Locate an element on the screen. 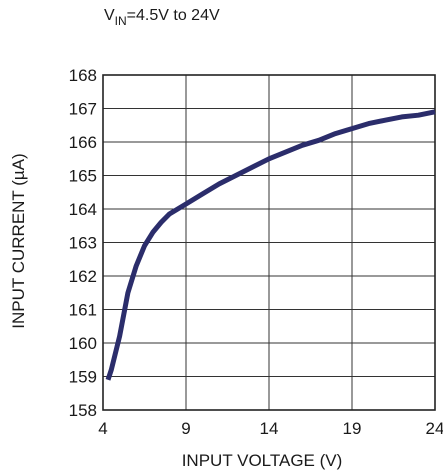 Image resolution: width=443 pixels, height=471 pixels. subtitle-prefix: V is located at coordinates (109, 15).